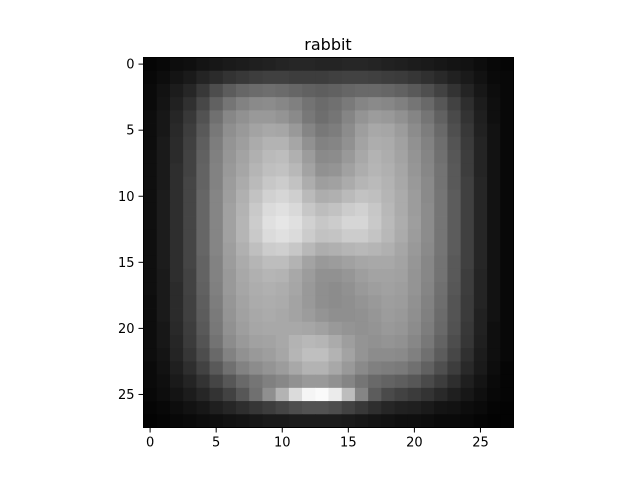 The image size is (640, 480). What do you see at coordinates (150, 443) in the screenshot?
I see `x-tick-label: 0` at bounding box center [150, 443].